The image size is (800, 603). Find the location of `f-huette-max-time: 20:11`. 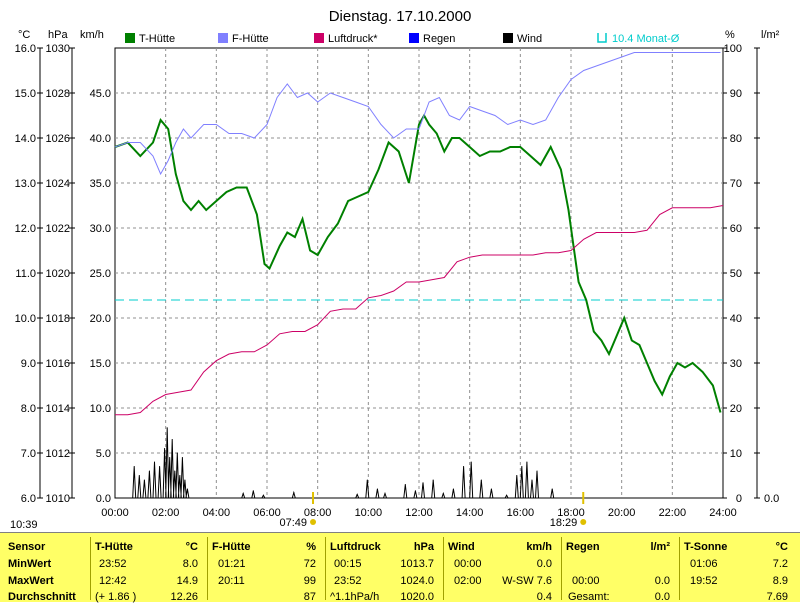

f-huette-max-time: 20:11 is located at coordinates (231, 581).